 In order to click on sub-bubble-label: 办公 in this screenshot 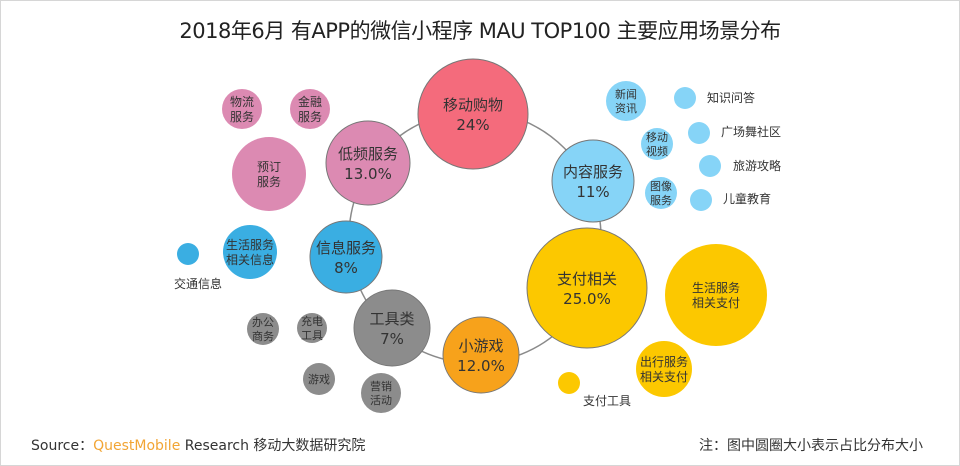, I will do `click(263, 322)`.